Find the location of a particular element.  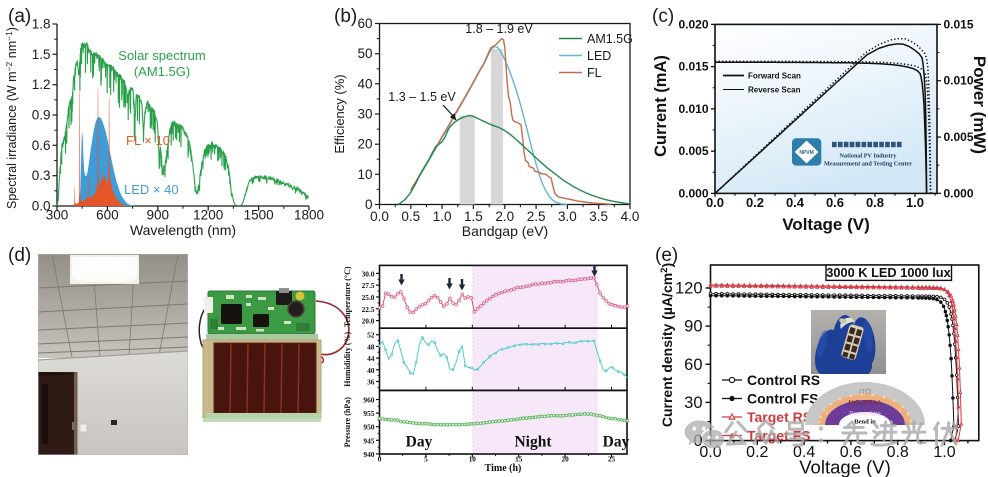

svg-text: (c) is located at coordinates (663, 16).